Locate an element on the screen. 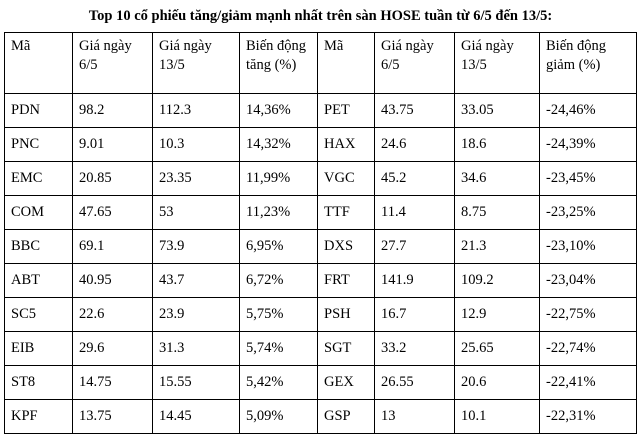 The image size is (640, 439). table-row: ST8 14.75 15.55 5,42% GEX 26.55 20.6 -22,41% is located at coordinates (320, 383).